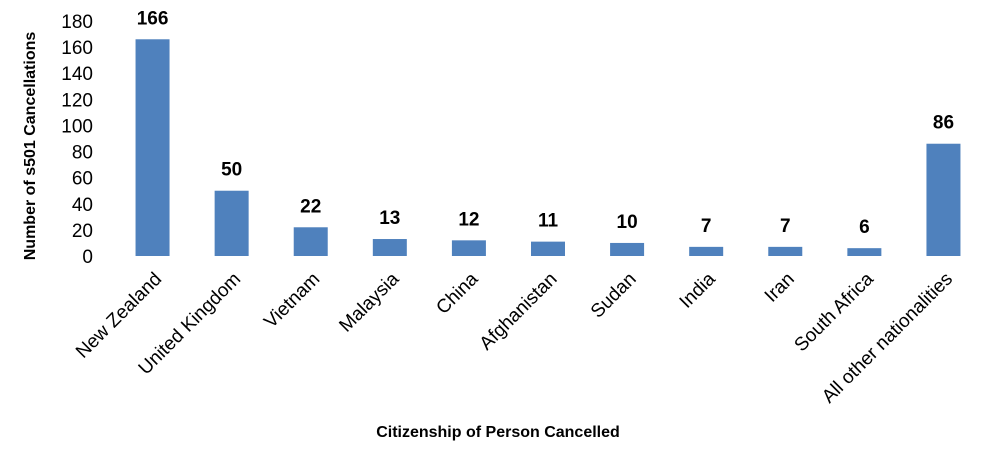 This screenshot has height=474, width=992. Describe the element at coordinates (706, 251) in the screenshot. I see `bar-india` at that location.